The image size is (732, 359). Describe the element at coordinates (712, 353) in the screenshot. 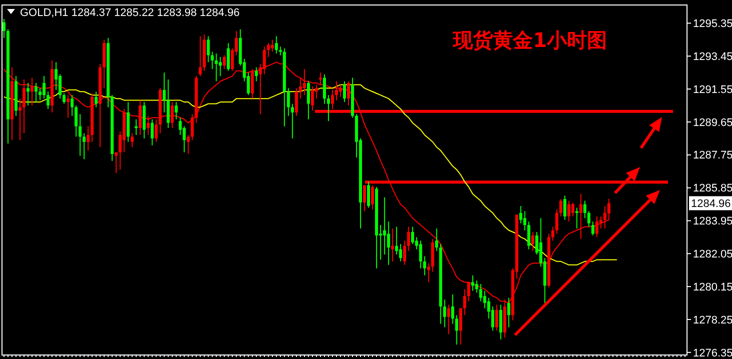

I see `y-tick-label: 1276.35` at that location.